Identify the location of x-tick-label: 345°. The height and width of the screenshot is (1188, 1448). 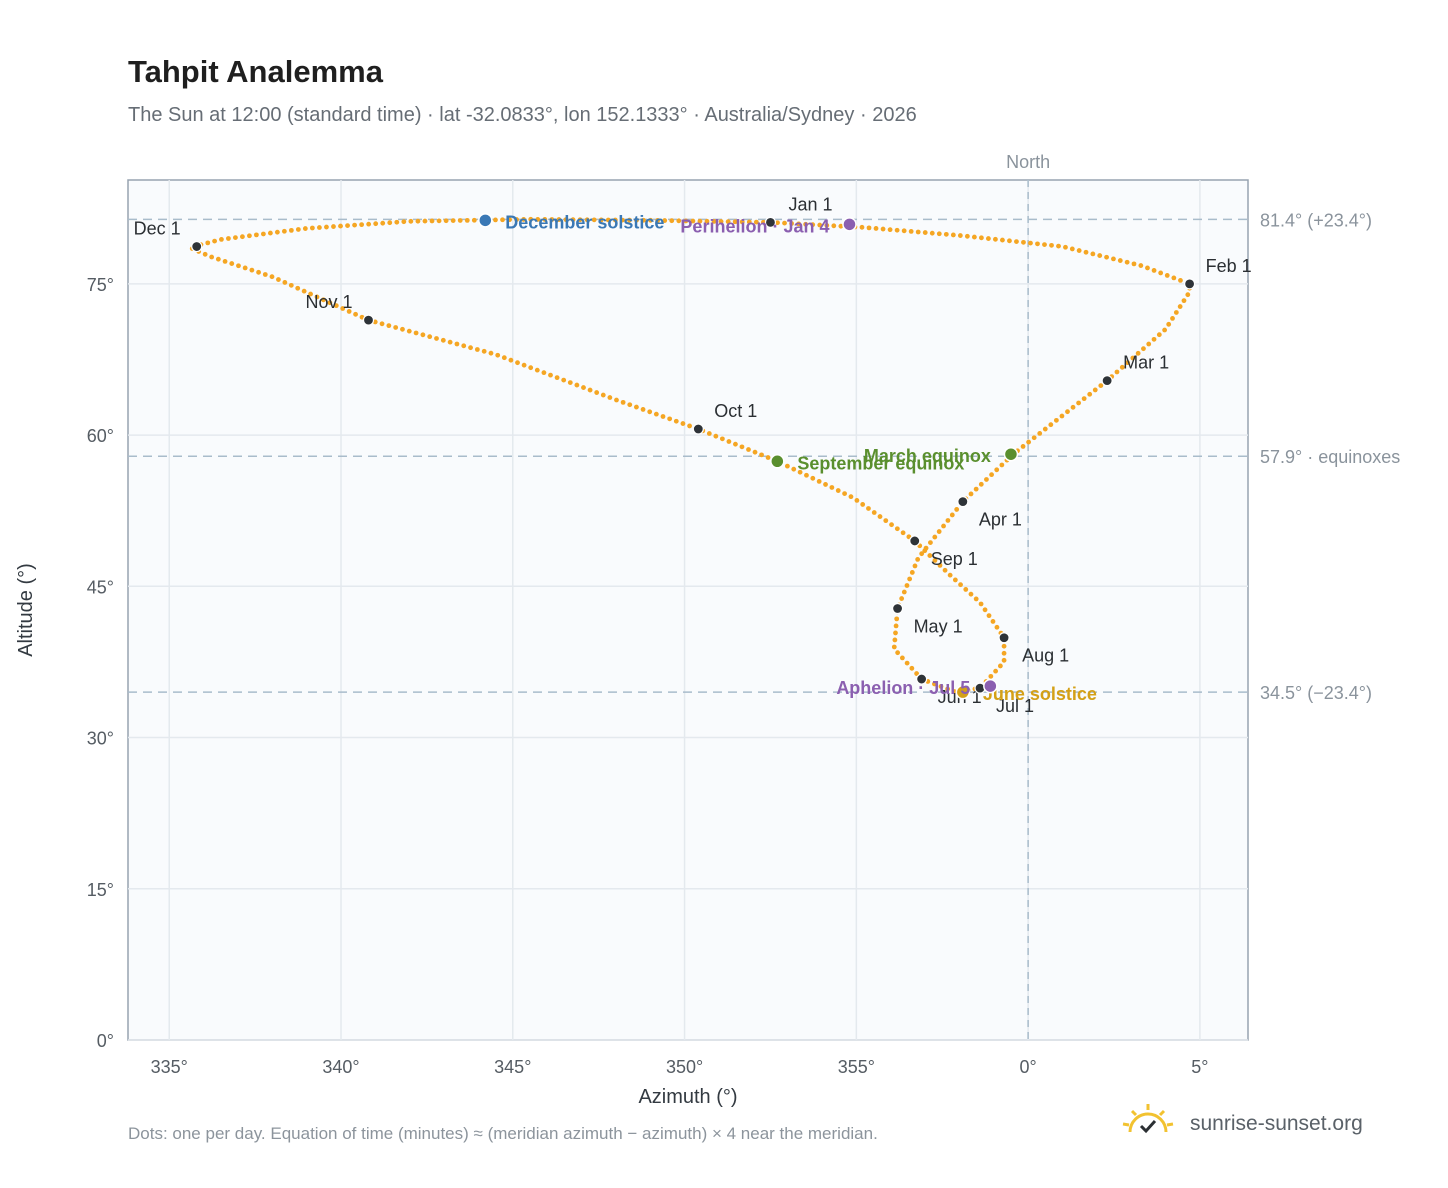
(512, 1067).